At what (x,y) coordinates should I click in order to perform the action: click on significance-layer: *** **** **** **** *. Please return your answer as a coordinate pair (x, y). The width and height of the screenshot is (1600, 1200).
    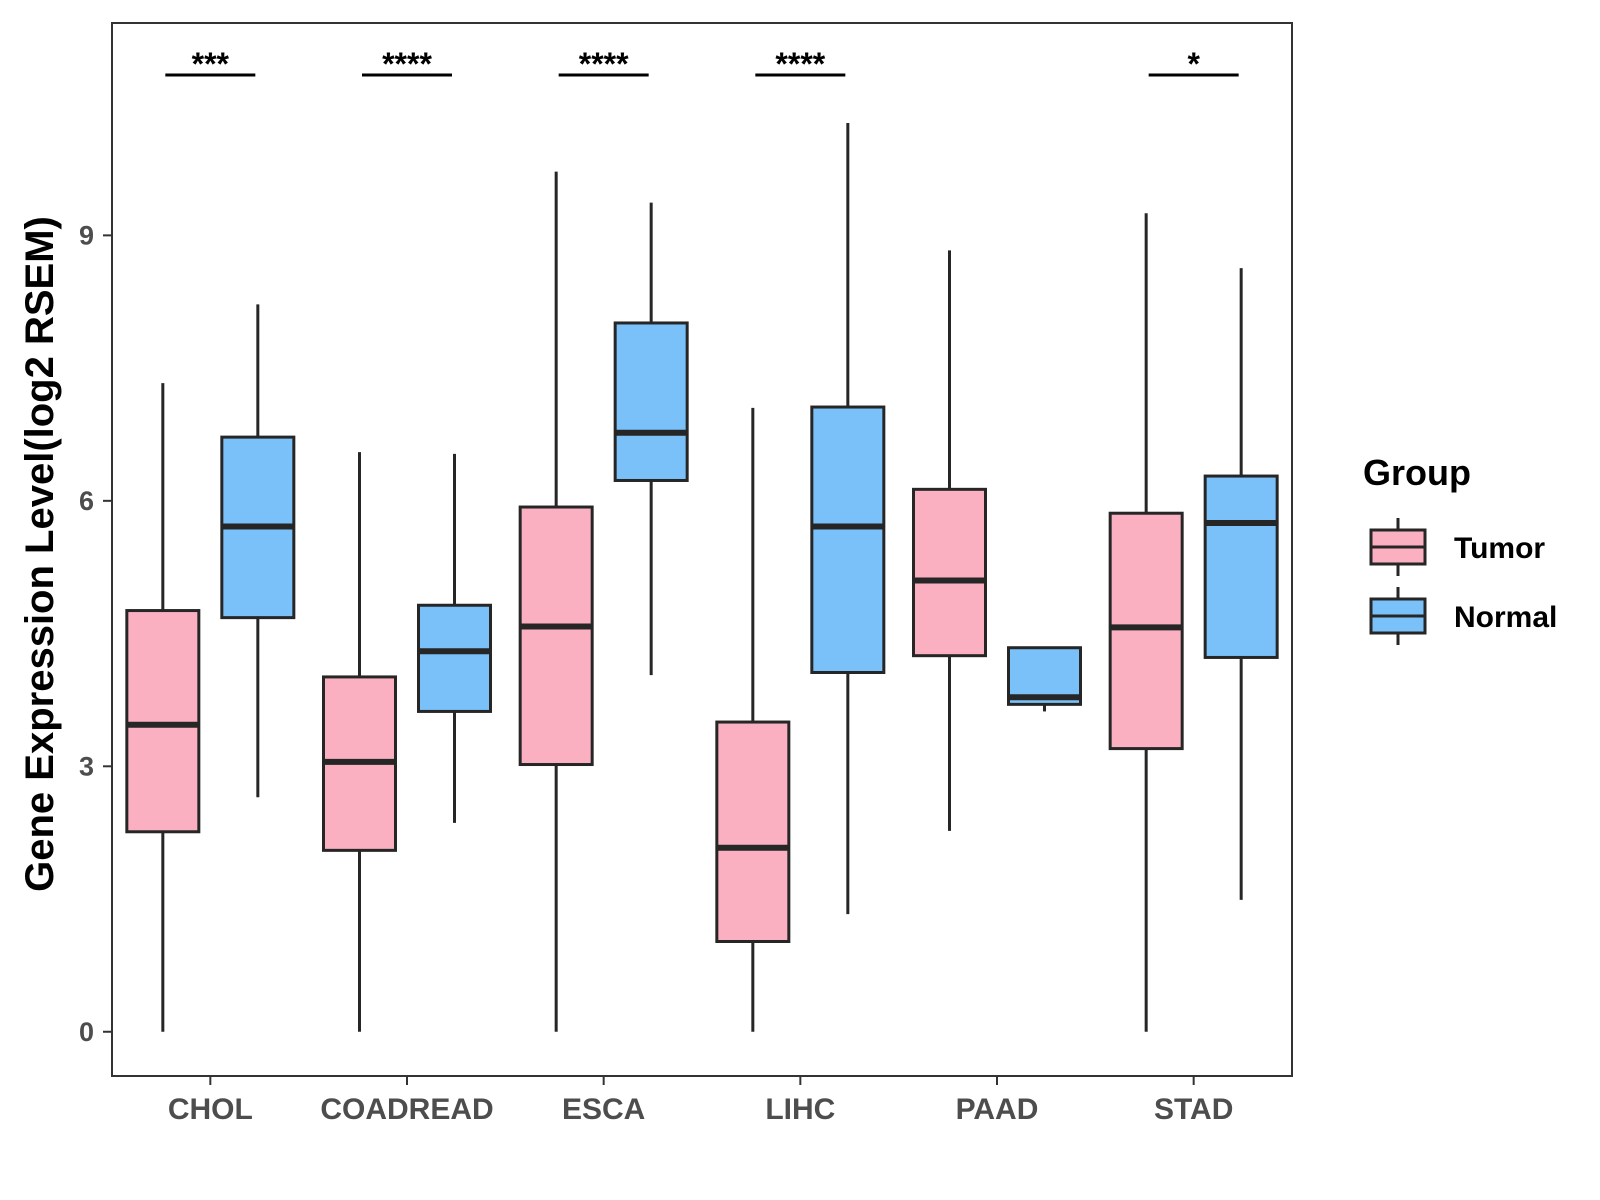
    Looking at the image, I should click on (702, 64).